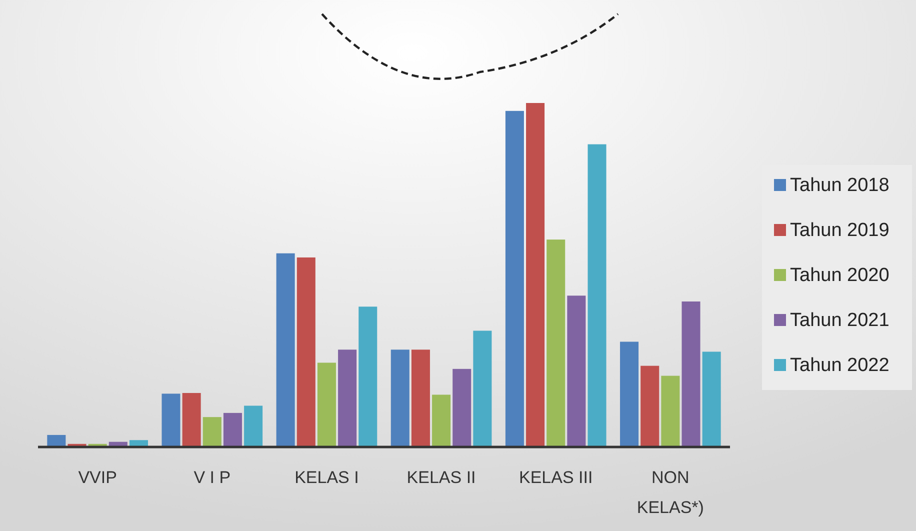  Describe the element at coordinates (556, 477) in the screenshot. I see `x-tick-label: KELAS III` at that location.